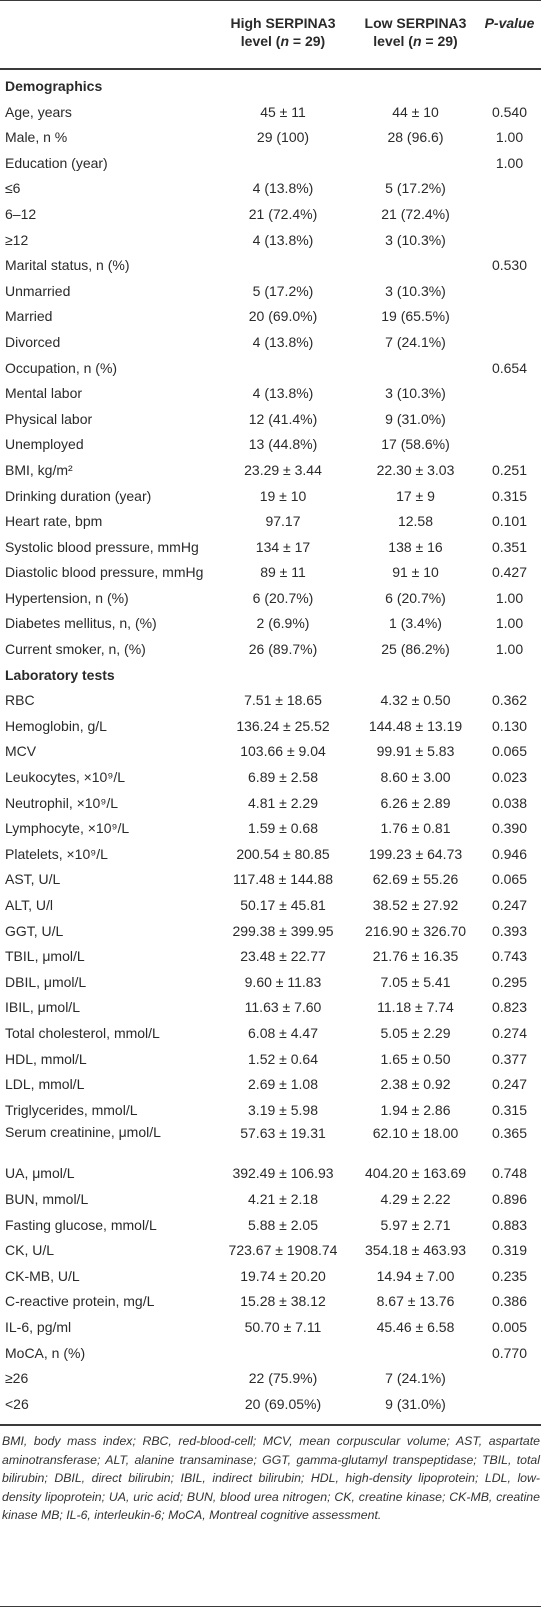 The width and height of the screenshot is (559, 1613). I want to click on low-serpina3-value: 199.23 ± 64.73, so click(415, 853).